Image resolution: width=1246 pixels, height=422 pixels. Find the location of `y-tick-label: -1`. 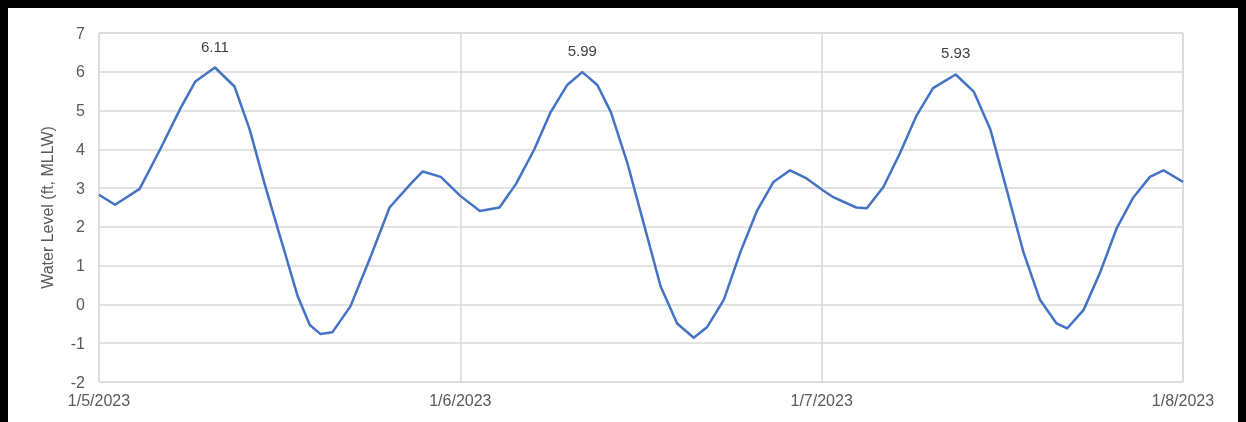

y-tick-label: -1 is located at coordinates (78, 343).